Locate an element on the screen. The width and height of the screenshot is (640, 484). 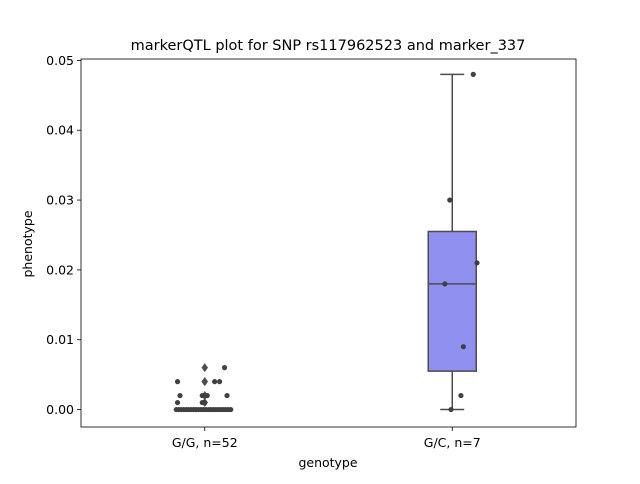
y-tick-label: 0.02 is located at coordinates (60, 269).